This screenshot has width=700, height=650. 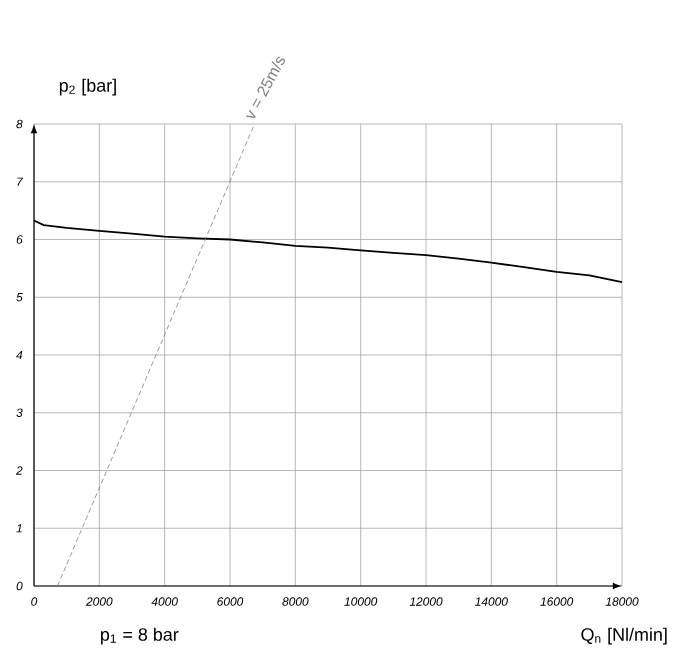 I want to click on y-axis-title: p$_{2}$ [bar], so click(x=87, y=87).